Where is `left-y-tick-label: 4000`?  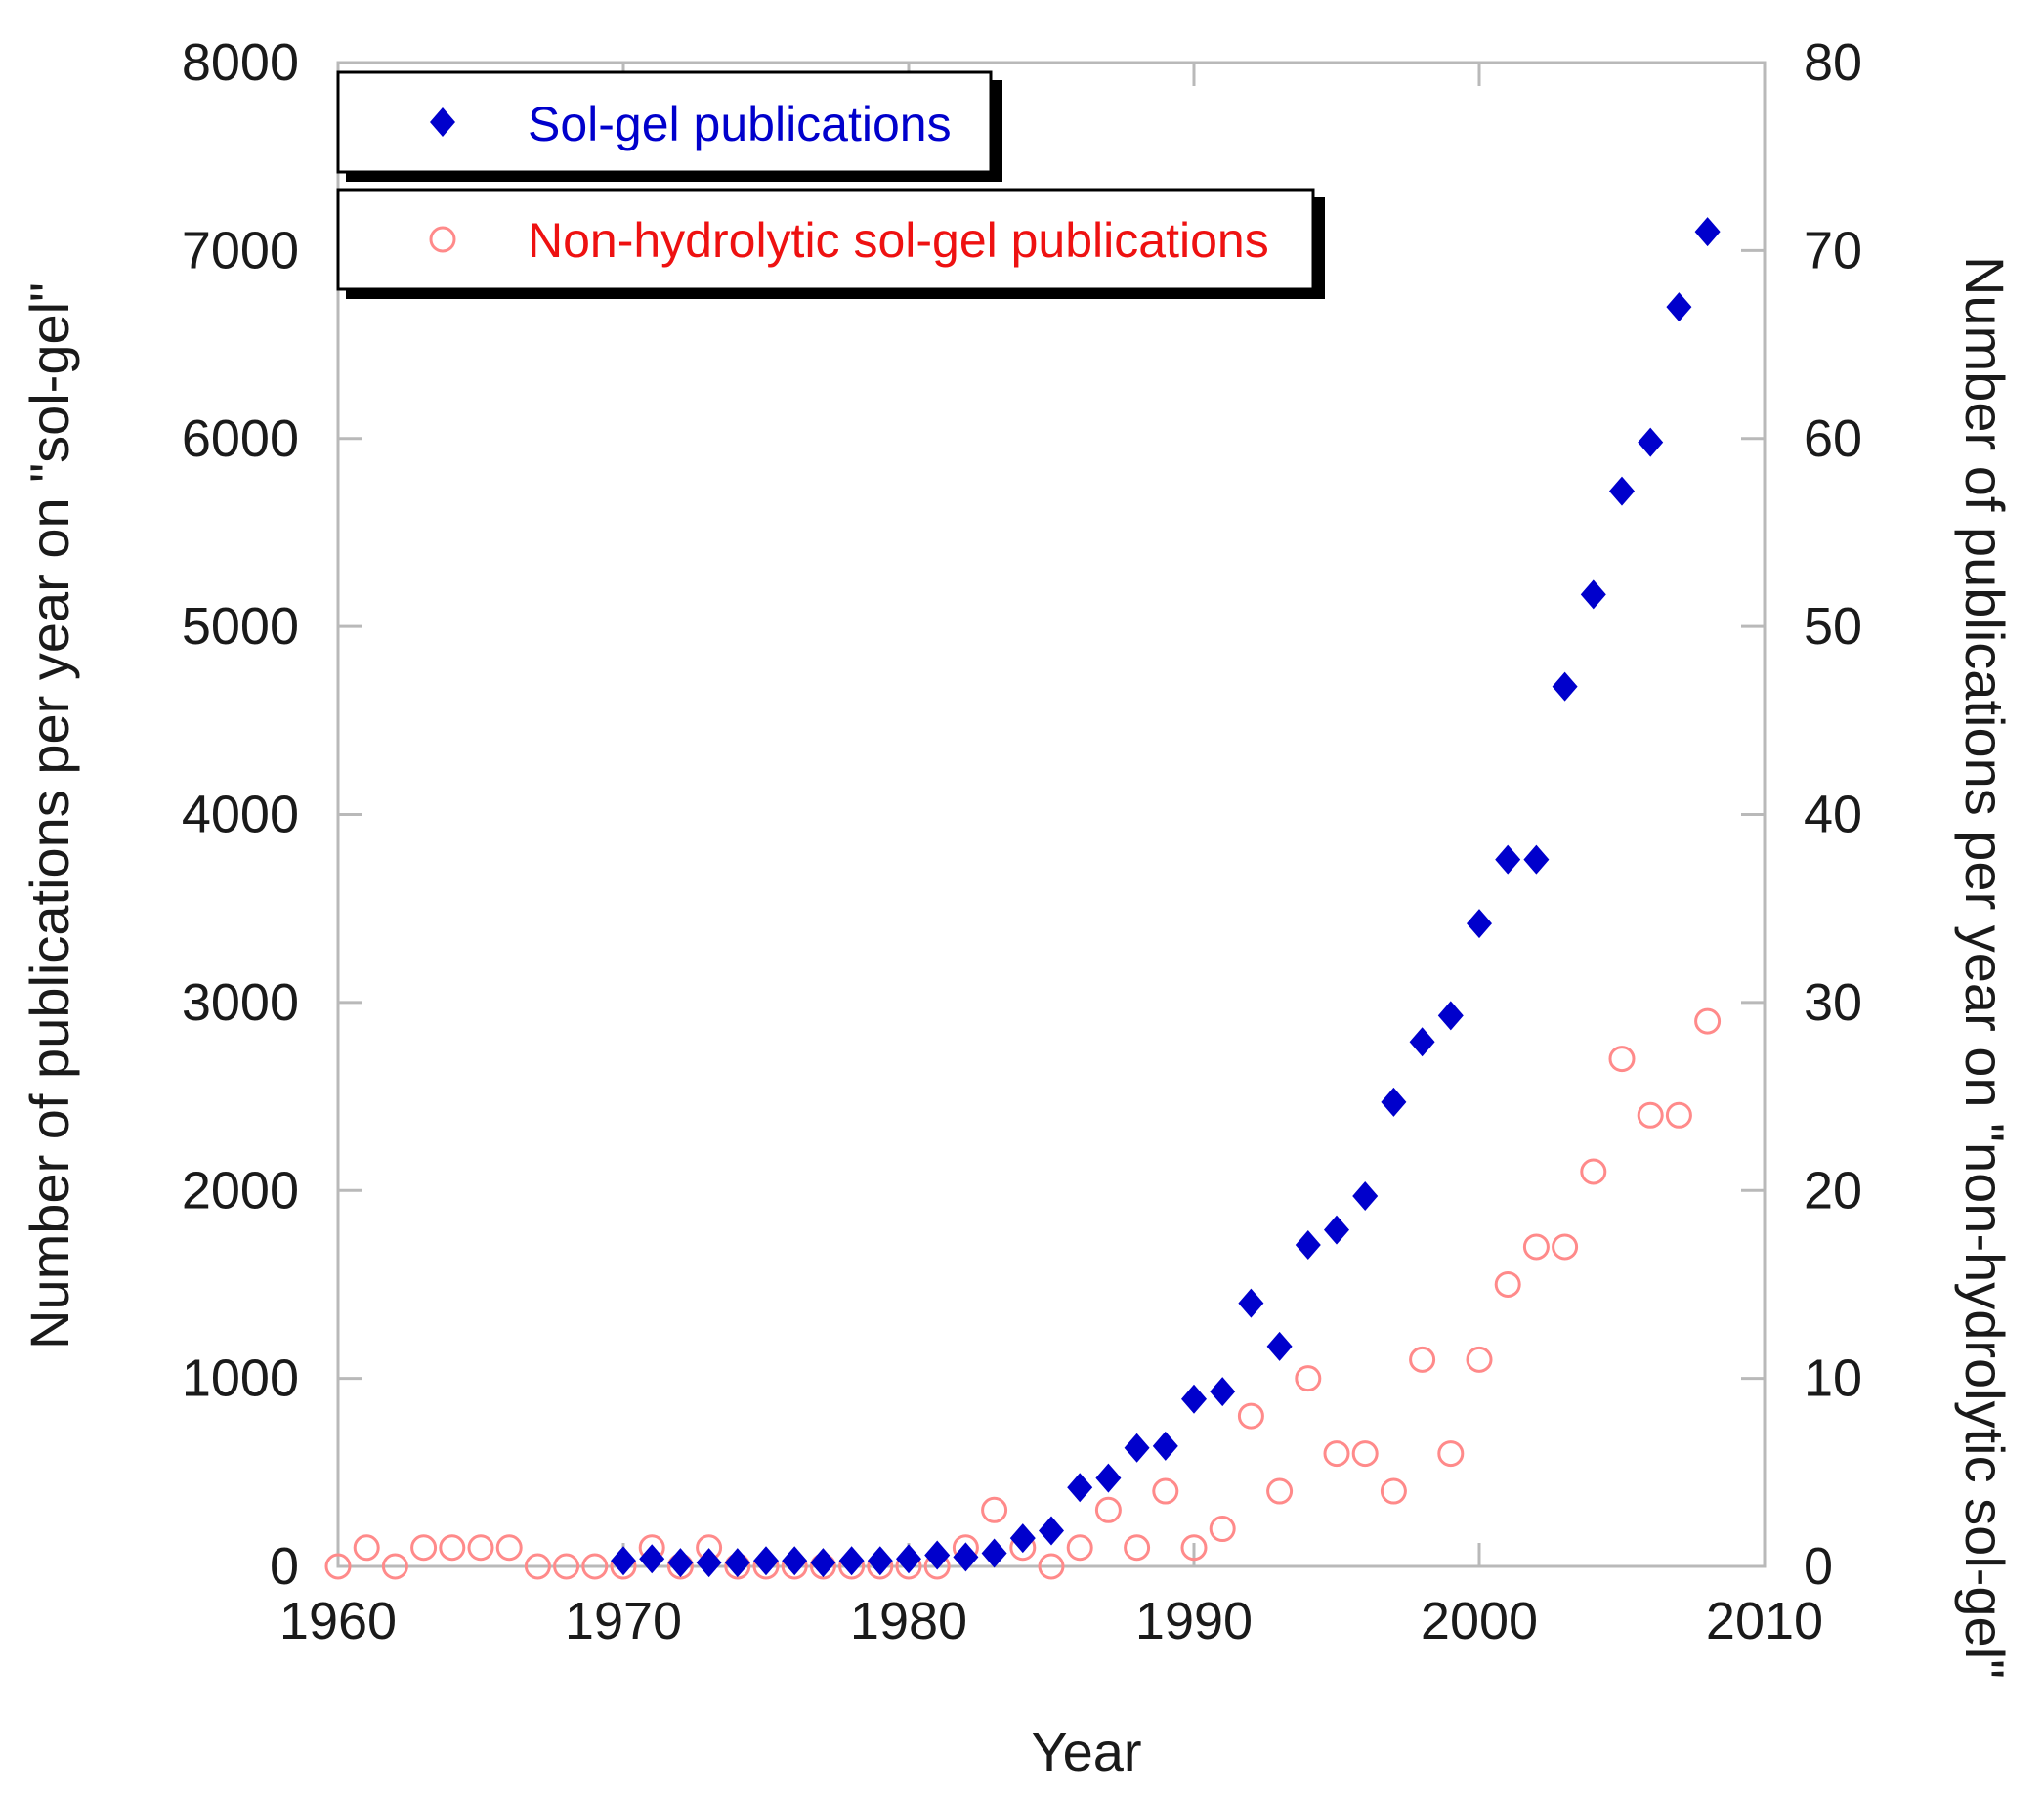 left-y-tick-label: 4000 is located at coordinates (240, 815).